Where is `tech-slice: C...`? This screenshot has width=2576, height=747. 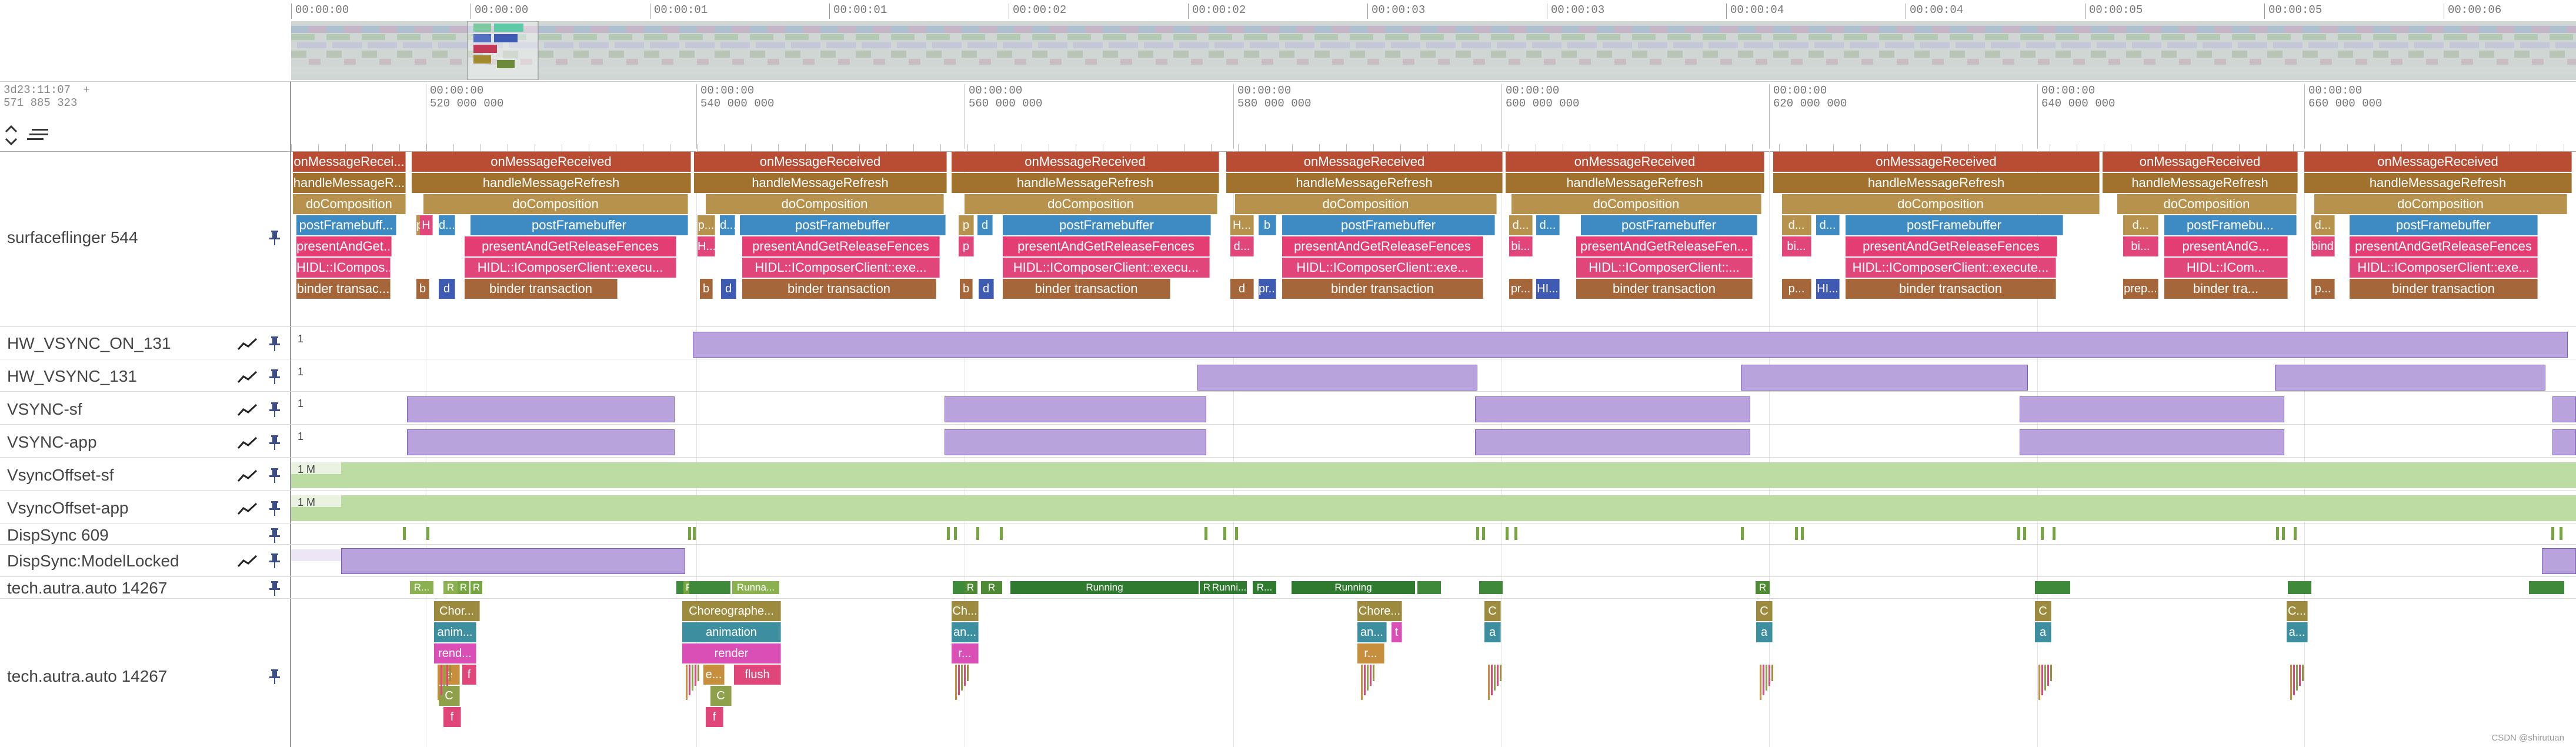
tech-slice: C... is located at coordinates (2297, 611).